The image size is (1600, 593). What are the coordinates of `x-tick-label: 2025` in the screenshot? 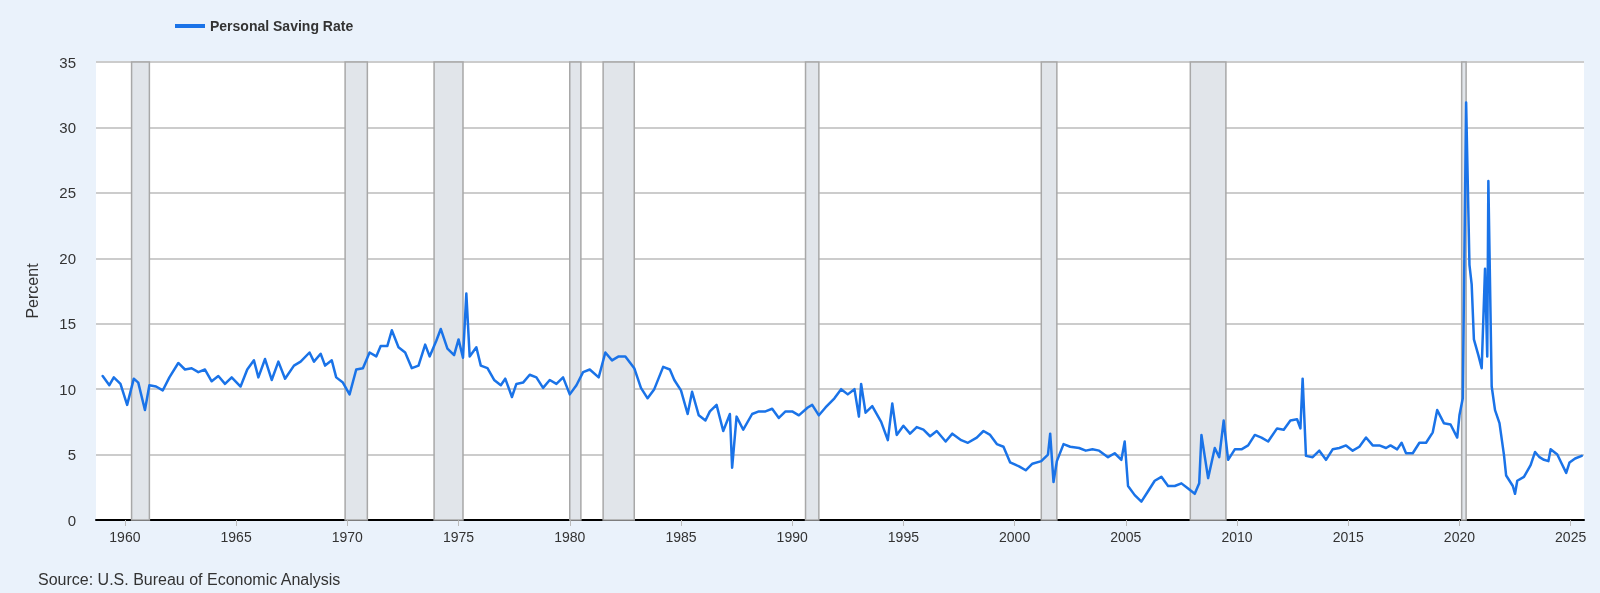 It's located at (1571, 537).